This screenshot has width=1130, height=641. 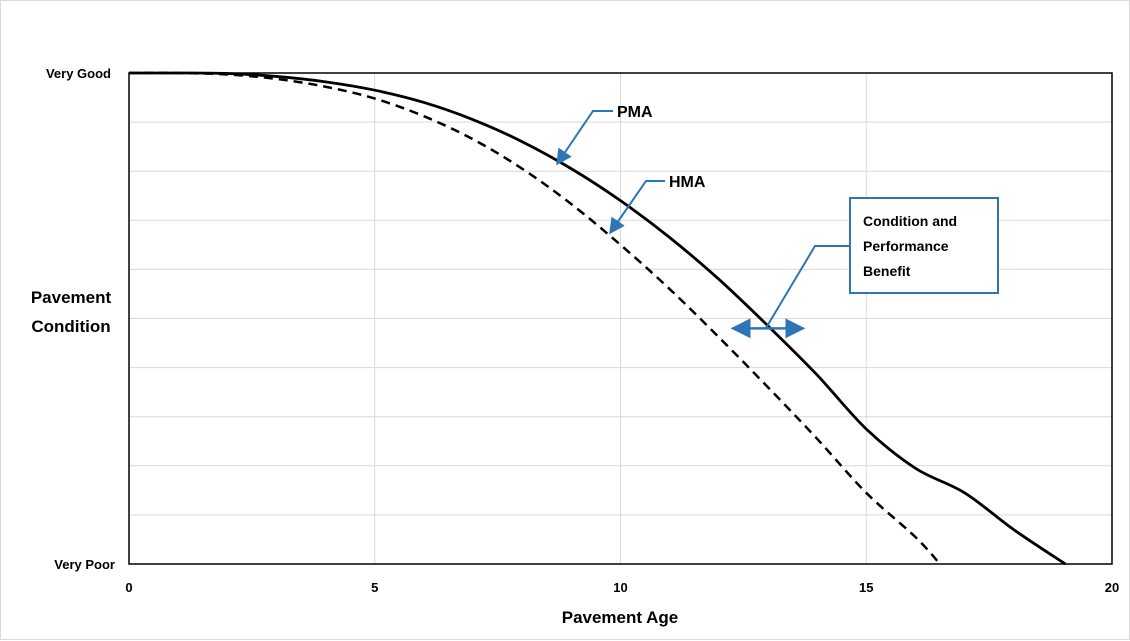 I want to click on x-axis-title: Pavement Age, so click(x=620, y=617).